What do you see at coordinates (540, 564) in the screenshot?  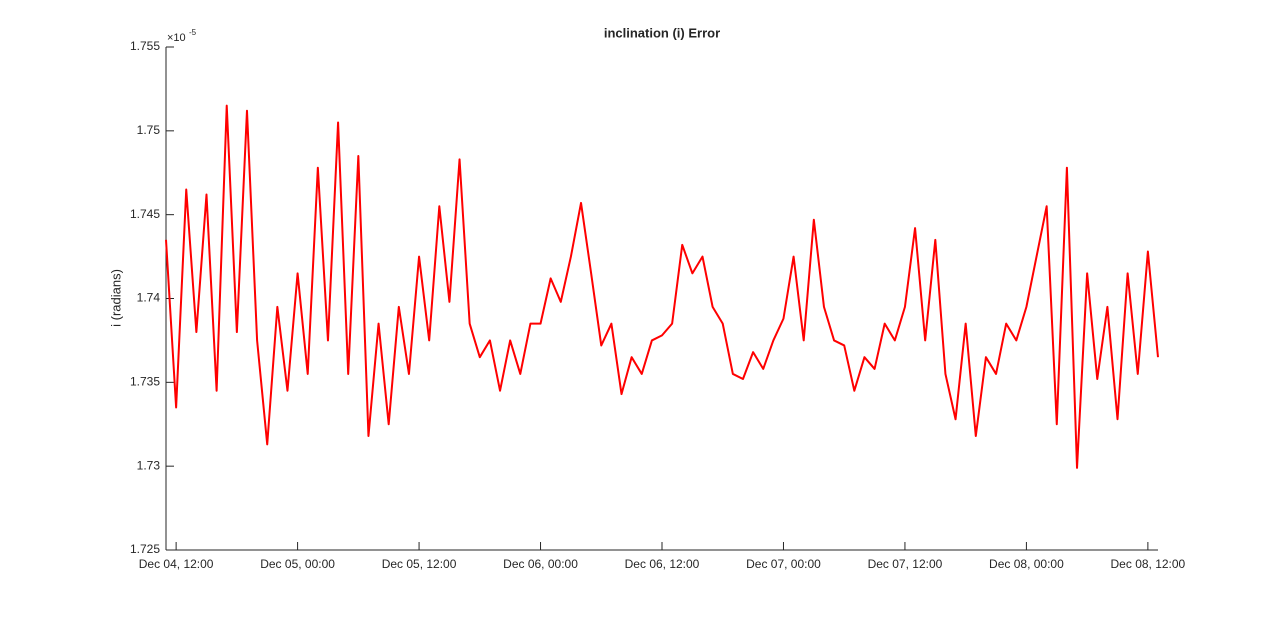 I see `x-tick-label: Dec 06, 00:00` at bounding box center [540, 564].